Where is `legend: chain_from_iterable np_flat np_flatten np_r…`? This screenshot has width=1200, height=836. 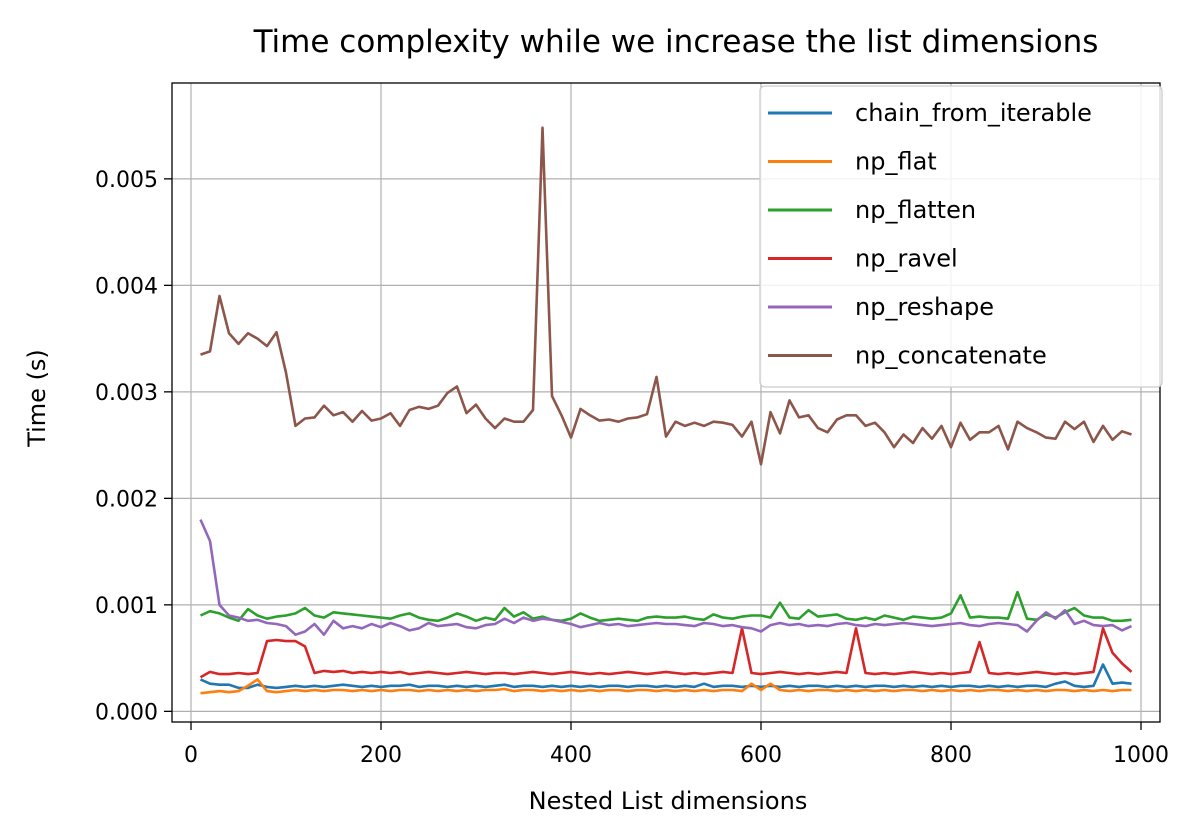 legend: chain_from_iterable np_flat np_flatten np_r… is located at coordinates (961, 236).